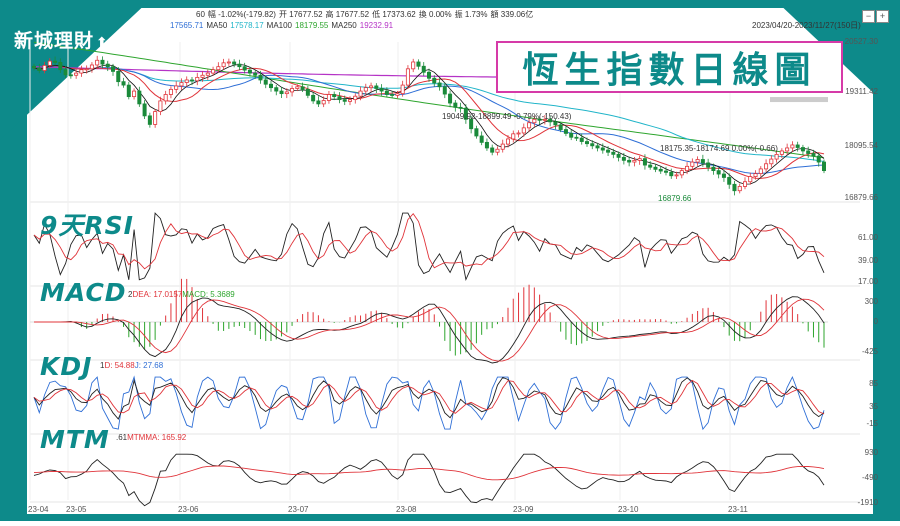 The image size is (900, 526). What do you see at coordinates (450, 4) in the screenshot?
I see `frame-top` at bounding box center [450, 4].